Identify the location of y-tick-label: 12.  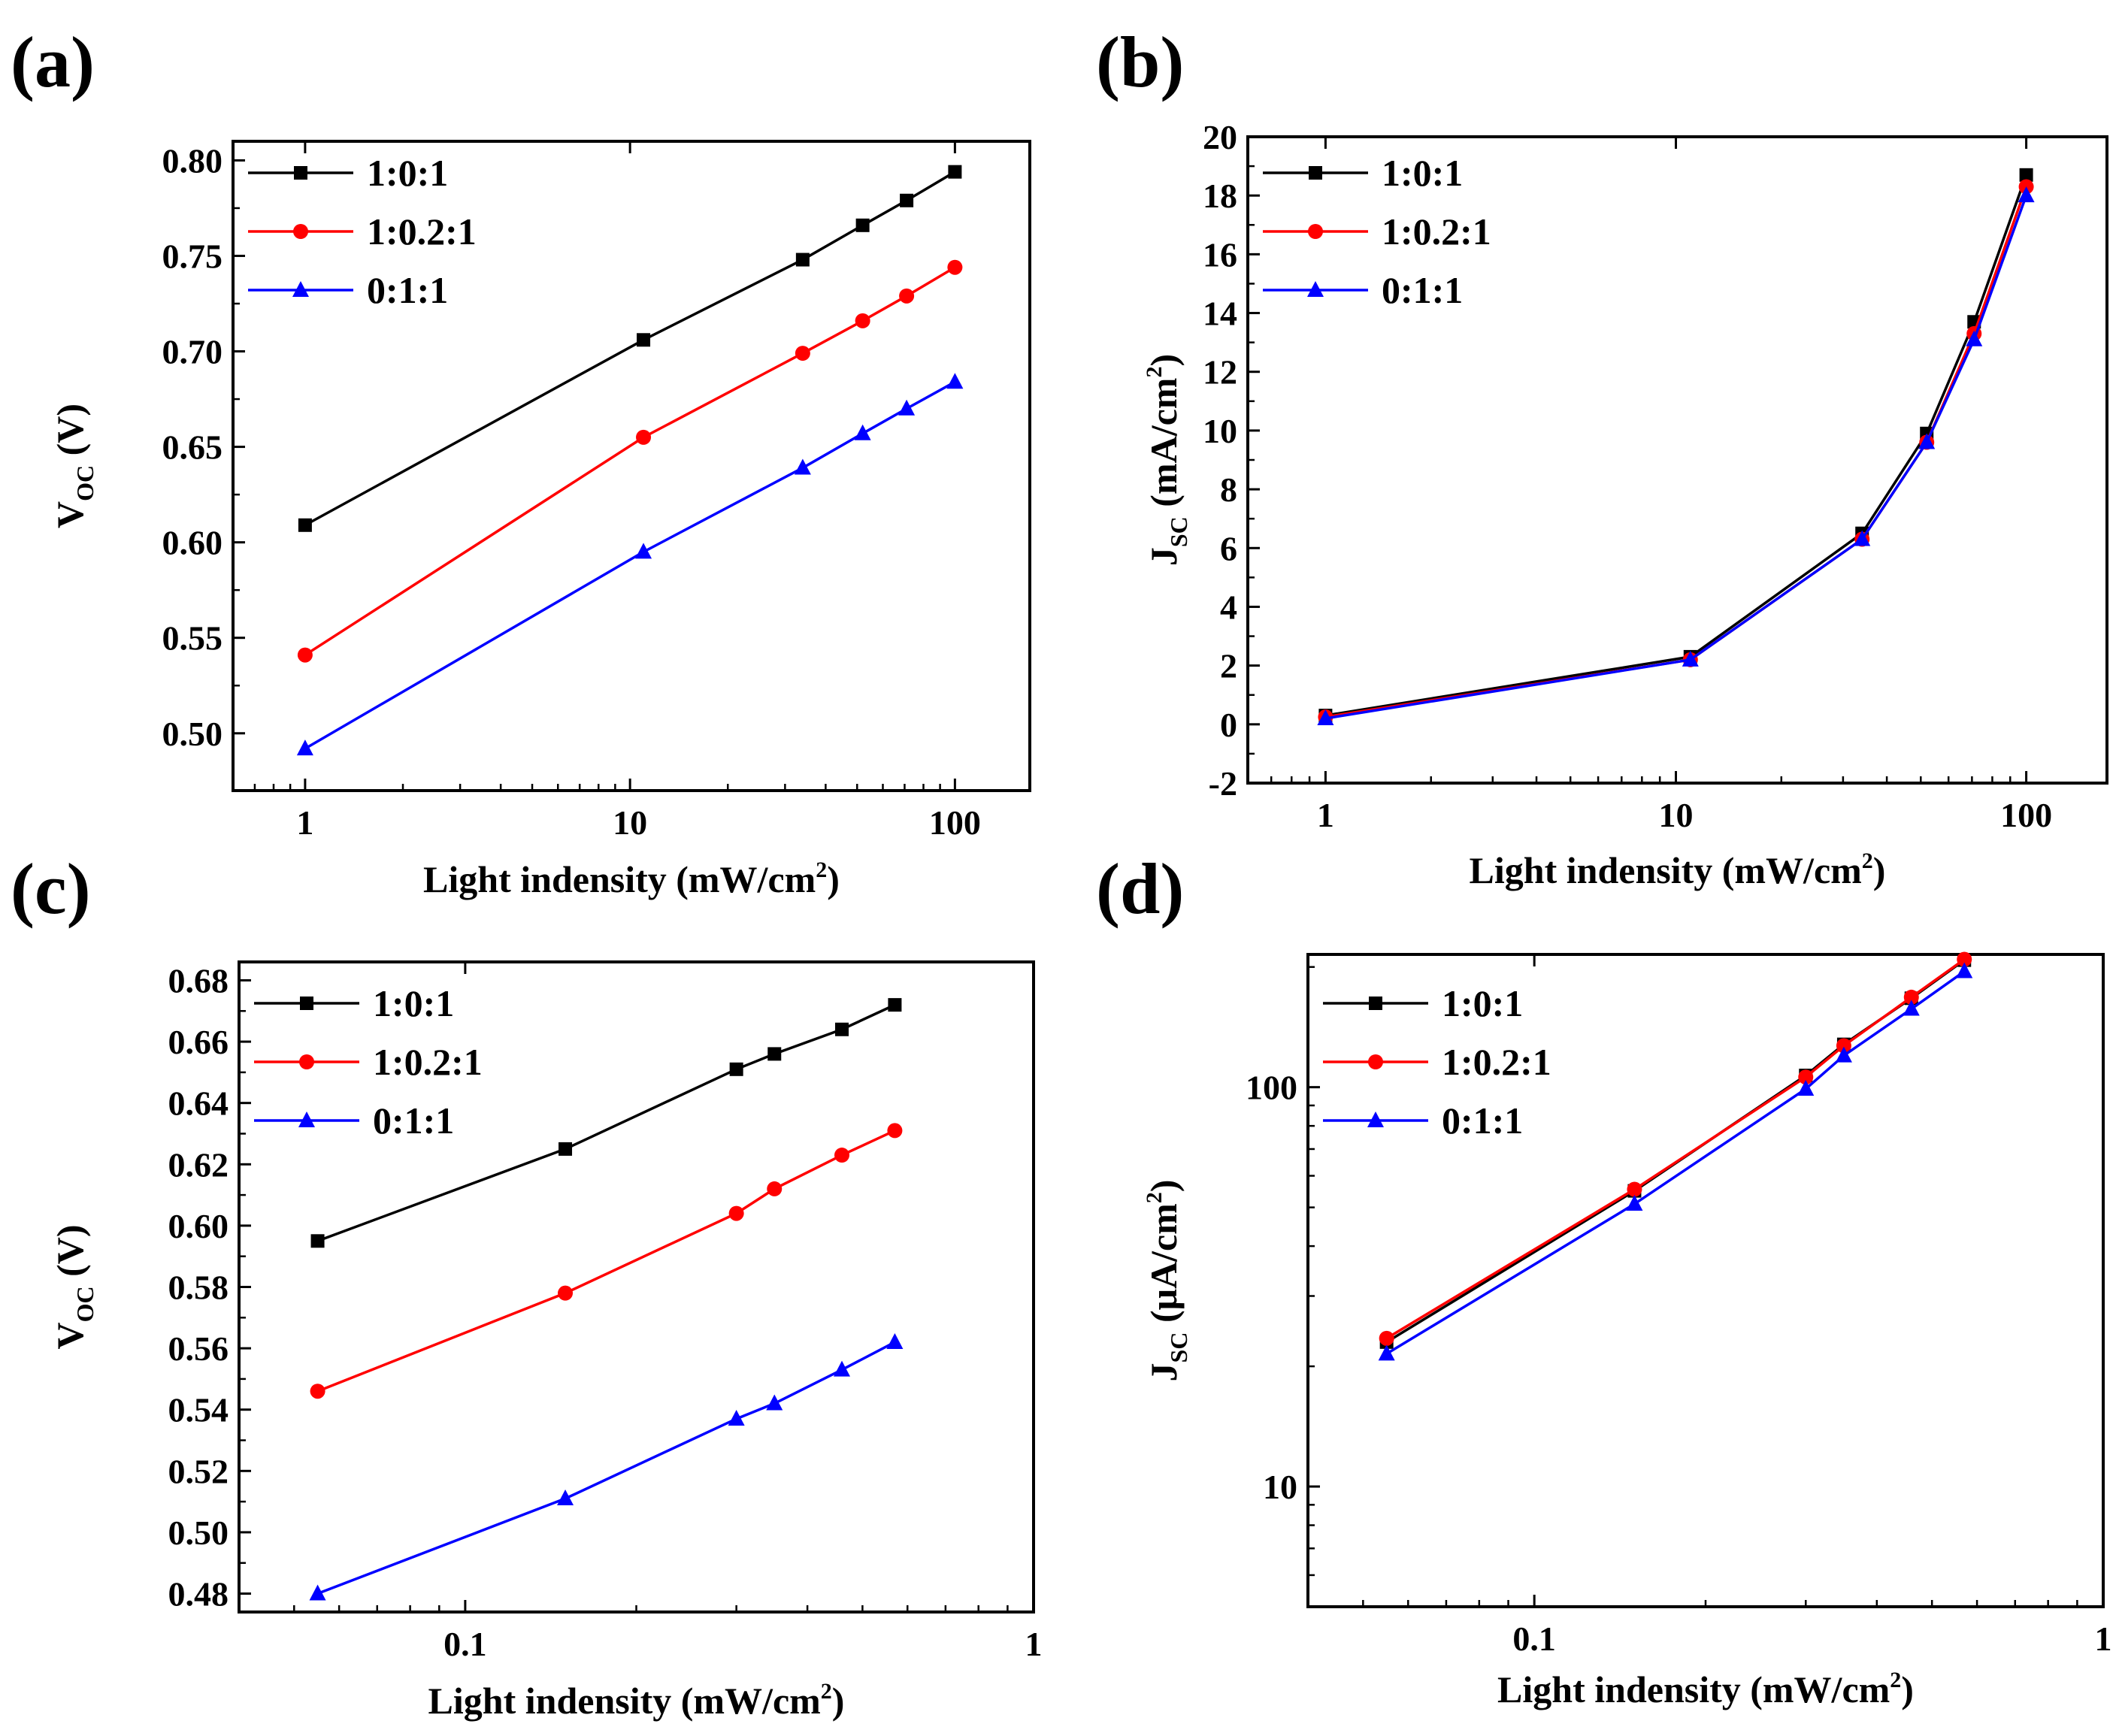
(1220, 372).